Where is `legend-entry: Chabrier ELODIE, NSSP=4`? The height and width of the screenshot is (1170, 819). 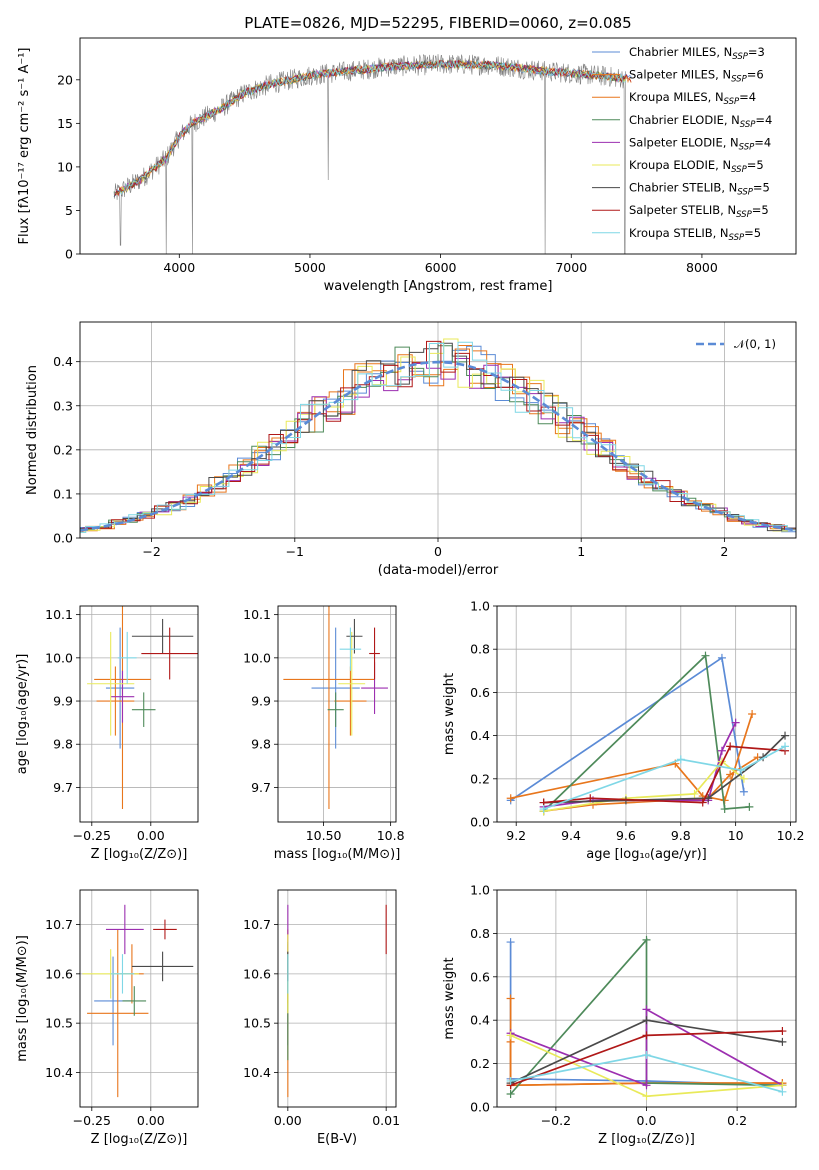
legend-entry: Chabrier ELODIE, NSSP=4 is located at coordinates (700, 121).